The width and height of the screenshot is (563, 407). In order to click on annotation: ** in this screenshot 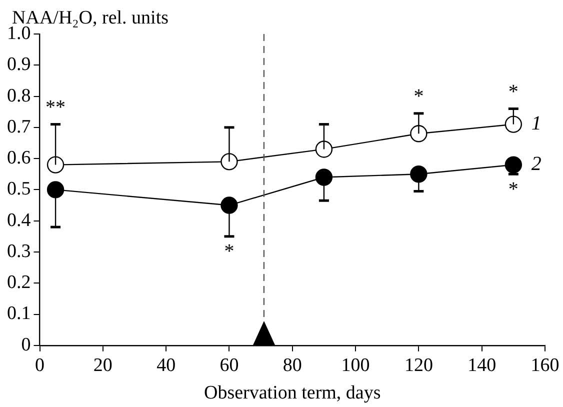, I will do `click(56, 107)`.